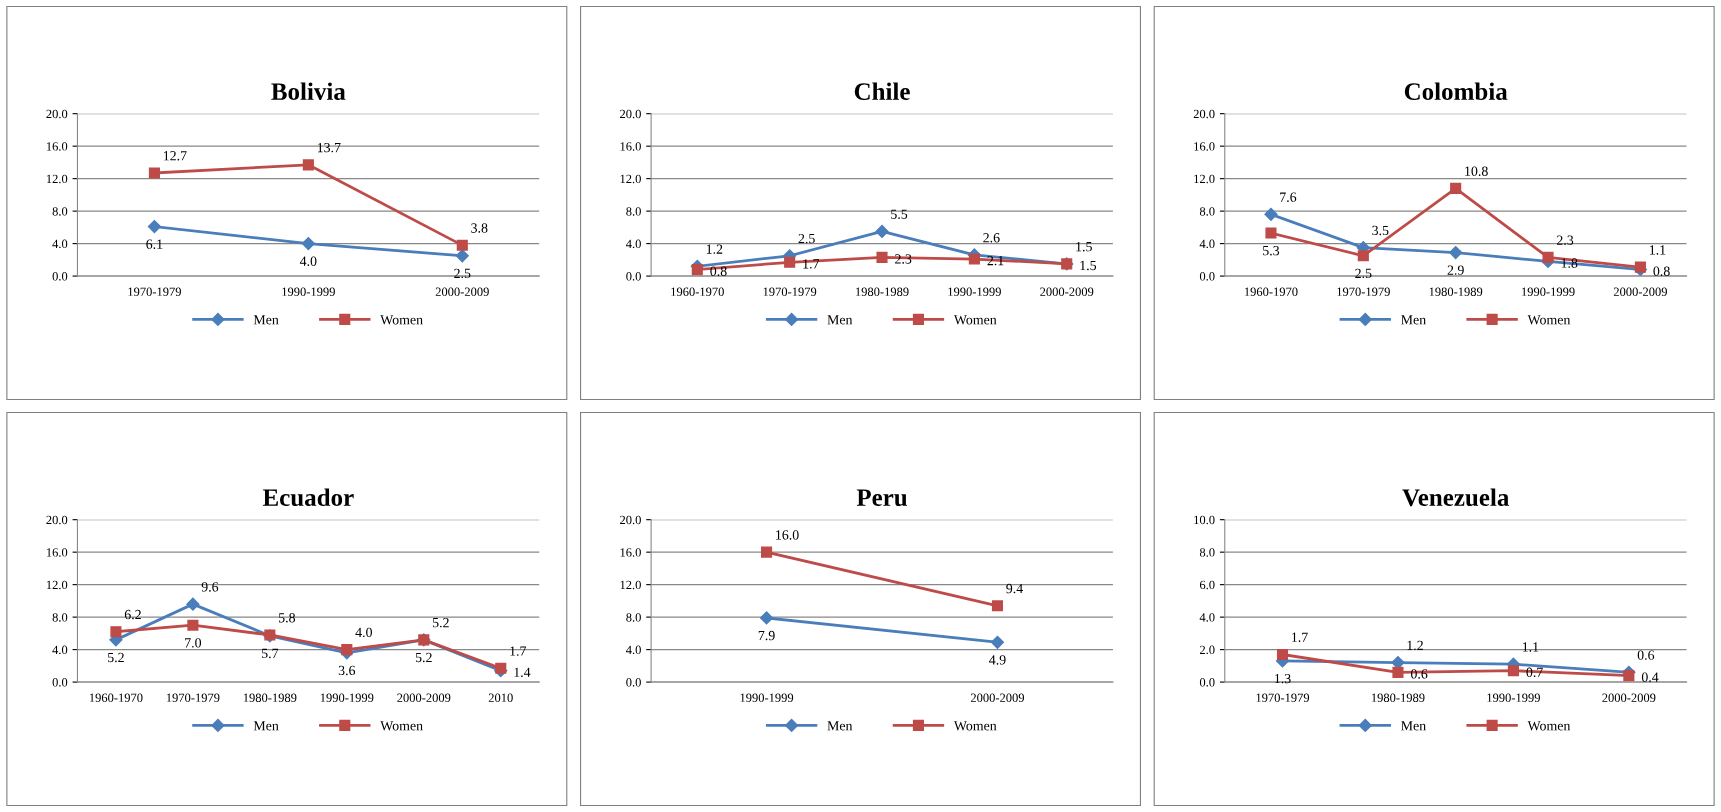 Image resolution: width=1721 pixels, height=812 pixels. Describe the element at coordinates (479, 228) in the screenshot. I see `data-label: 3.8` at that location.